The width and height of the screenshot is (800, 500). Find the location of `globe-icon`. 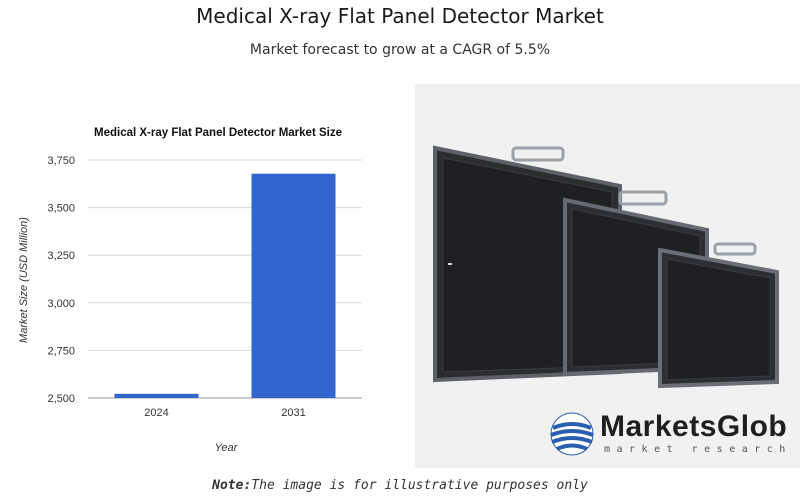

globe-icon is located at coordinates (572, 434).